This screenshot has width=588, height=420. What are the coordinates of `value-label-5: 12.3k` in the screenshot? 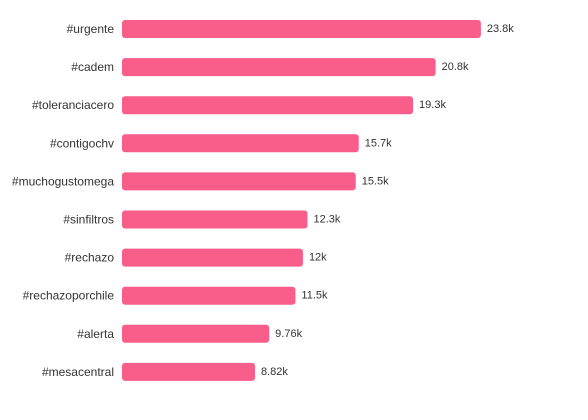 It's located at (326, 220).